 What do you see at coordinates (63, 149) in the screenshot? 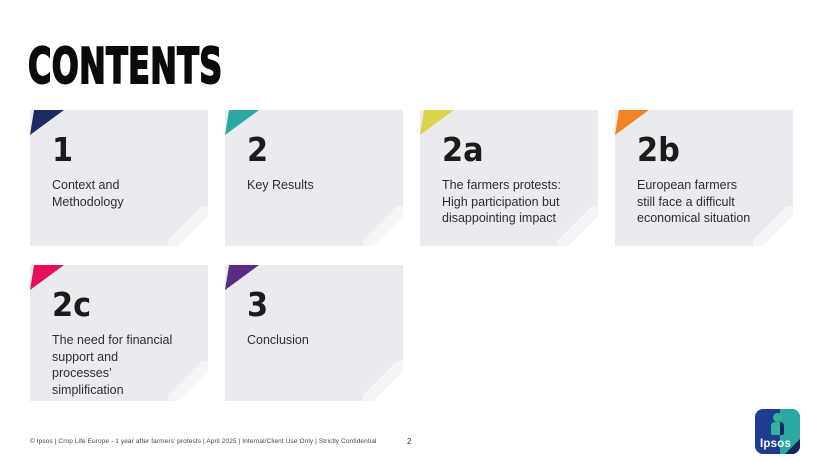
I see `card-number: 1` at bounding box center [63, 149].